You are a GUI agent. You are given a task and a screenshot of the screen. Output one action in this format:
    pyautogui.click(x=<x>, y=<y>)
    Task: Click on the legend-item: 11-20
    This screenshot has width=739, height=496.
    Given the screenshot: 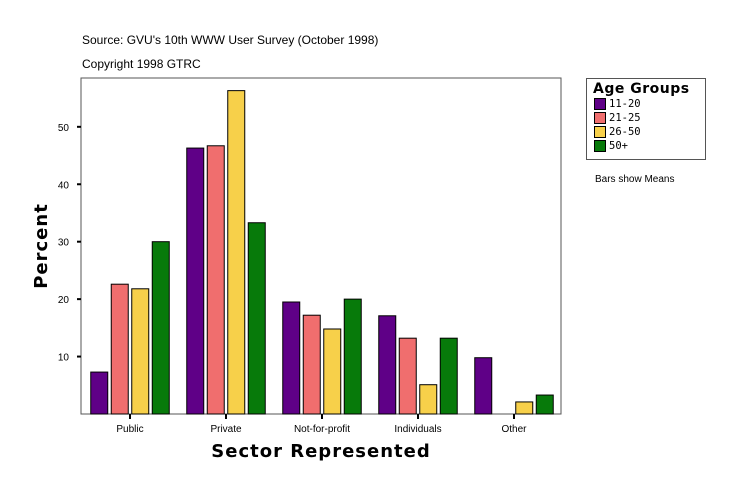 What is the action you would take?
    pyautogui.click(x=649, y=104)
    